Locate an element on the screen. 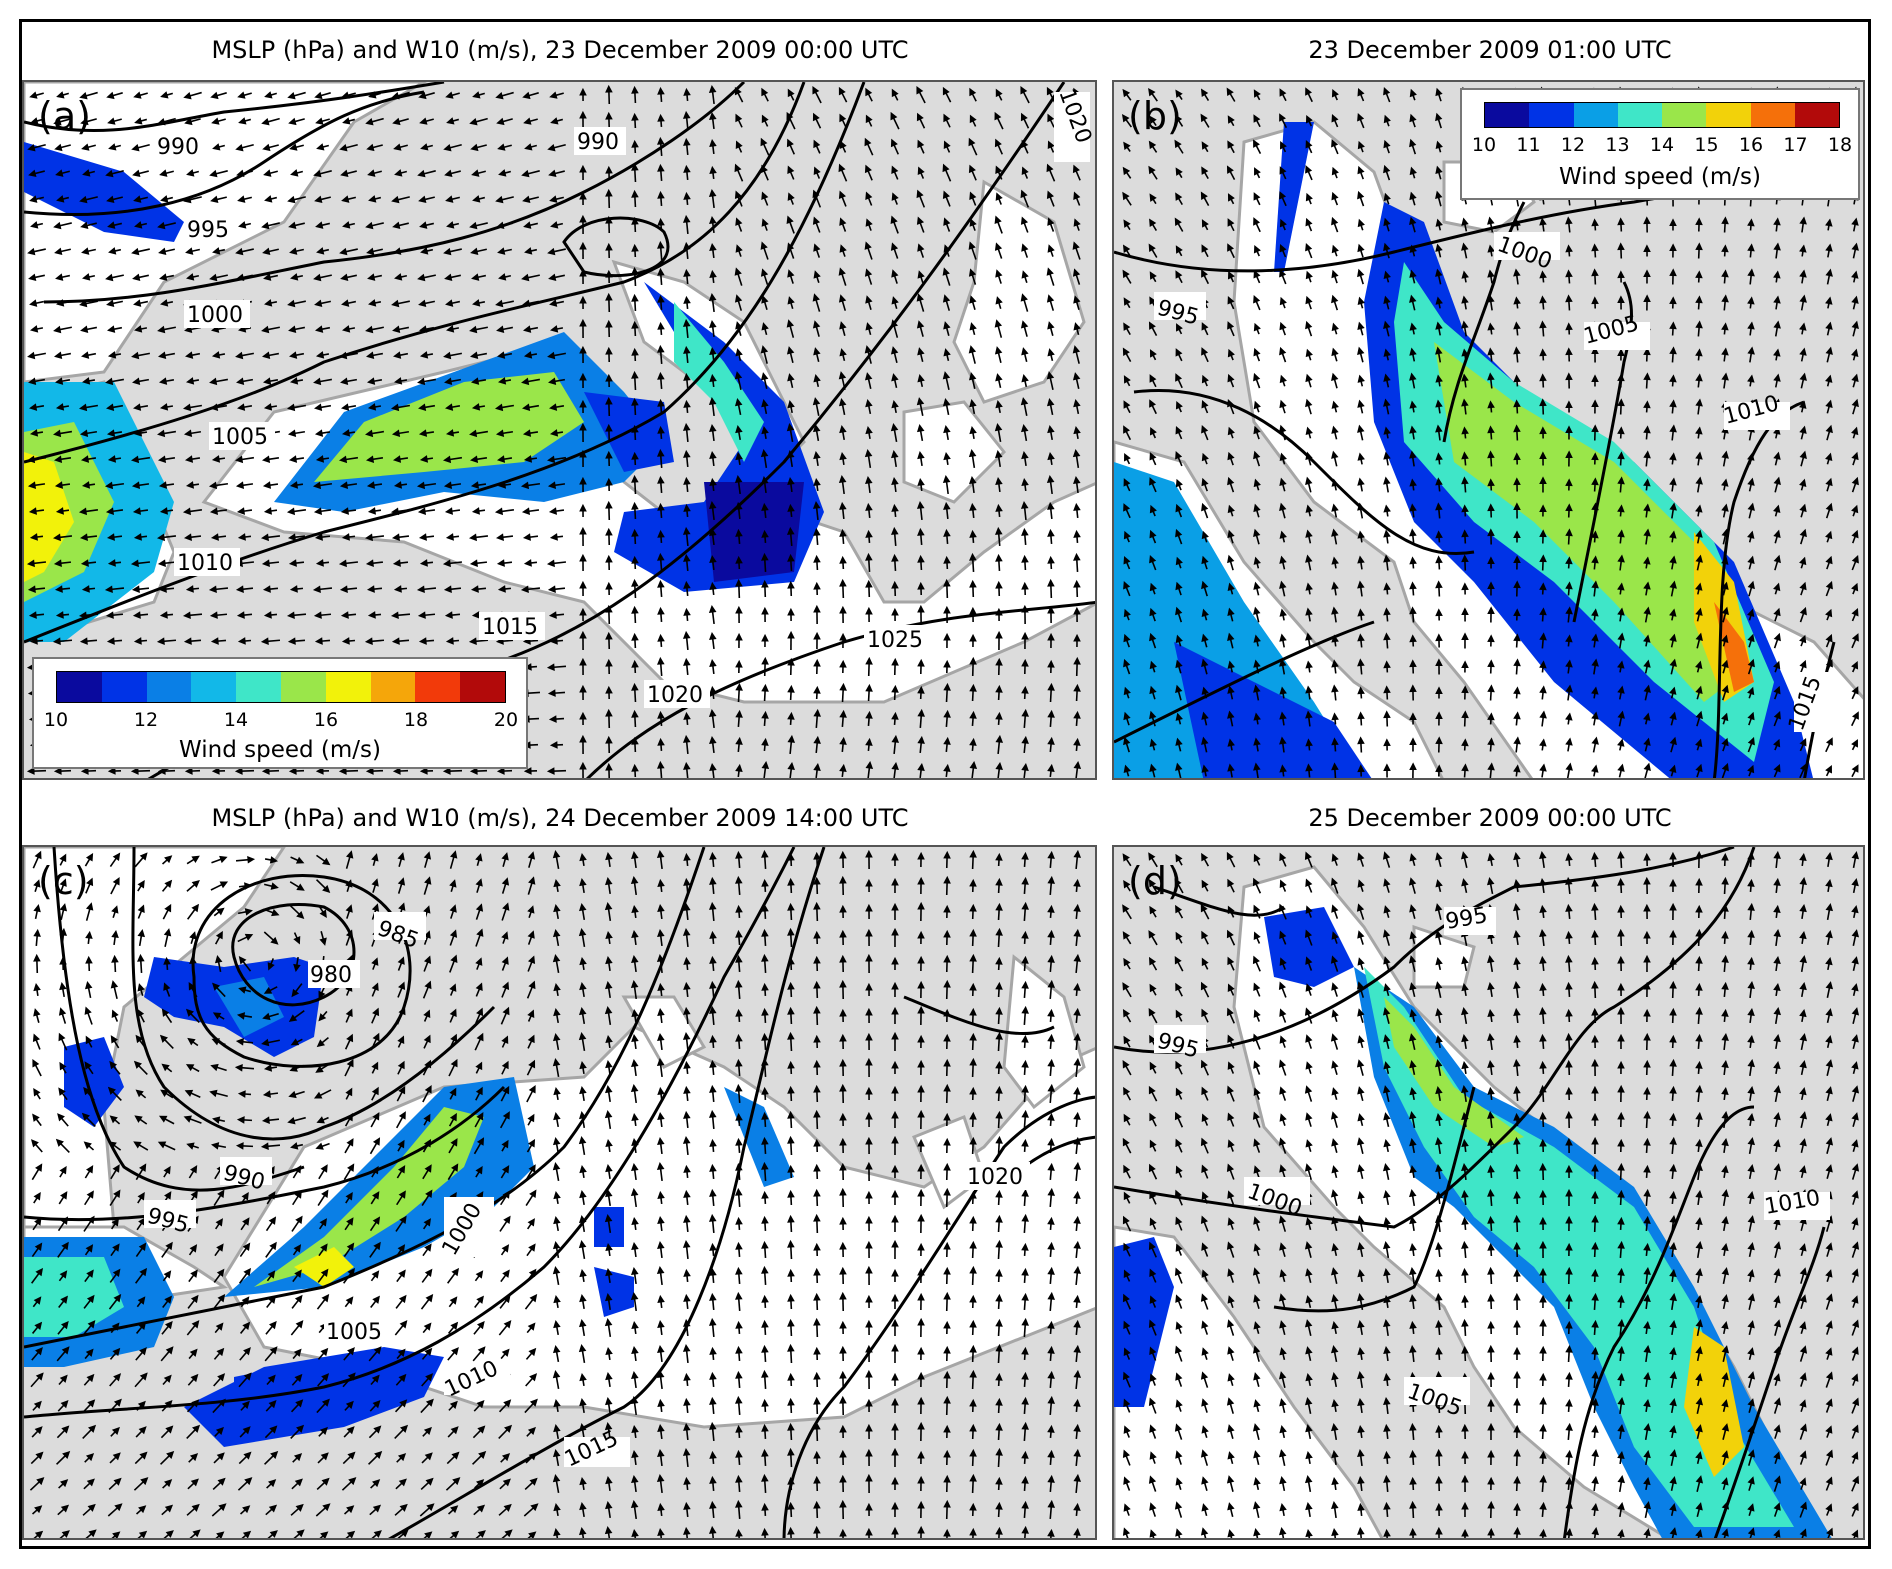 The height and width of the screenshot is (1569, 1892). colorbar-tick: 13 is located at coordinates (1617, 145).